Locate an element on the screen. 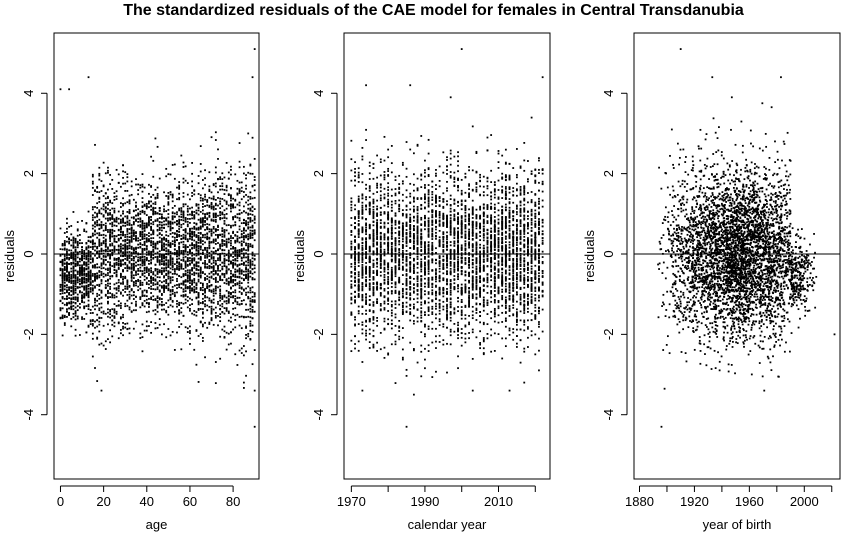 This screenshot has width=867, height=546. y-tick-label: 0 is located at coordinates (28, 253).